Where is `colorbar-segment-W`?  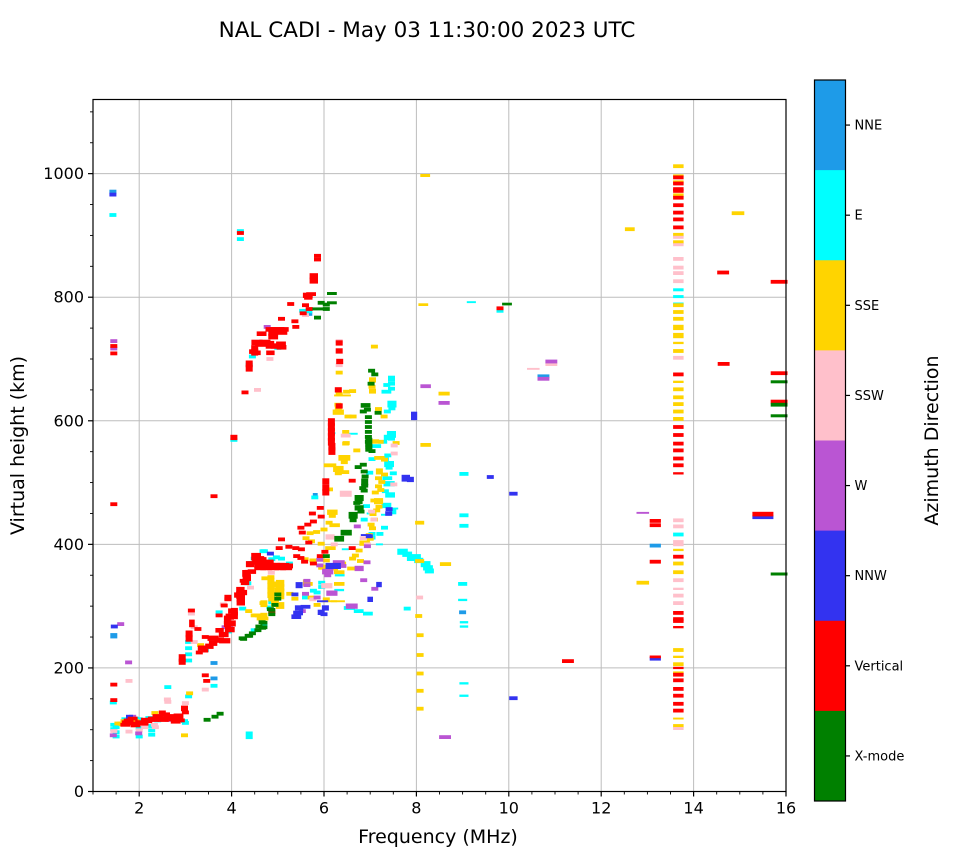
colorbar-segment-W is located at coordinates (830, 486).